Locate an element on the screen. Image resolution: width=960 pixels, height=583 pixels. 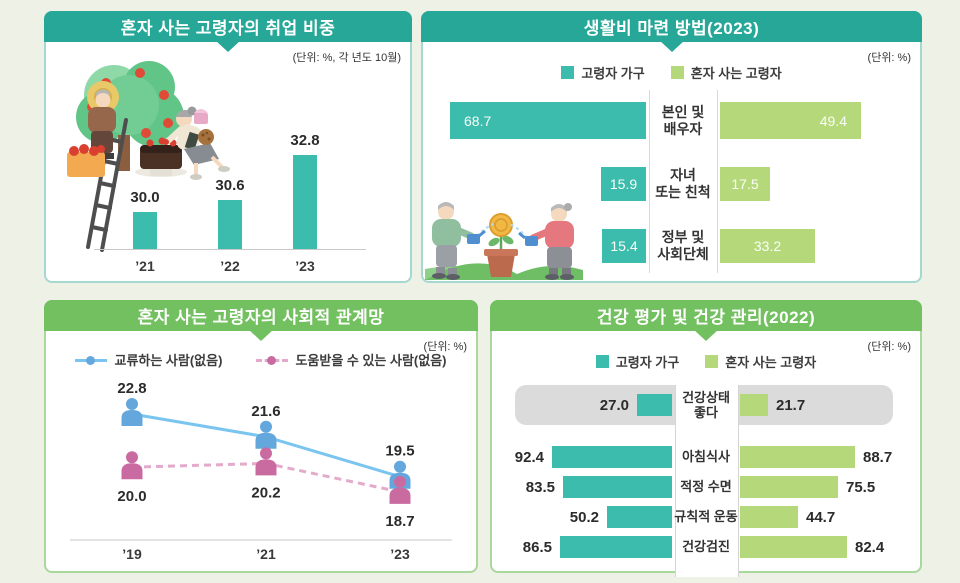
panel-living-expenses-header: 생활비 마련 방법(2023) is located at coordinates (671, 31).